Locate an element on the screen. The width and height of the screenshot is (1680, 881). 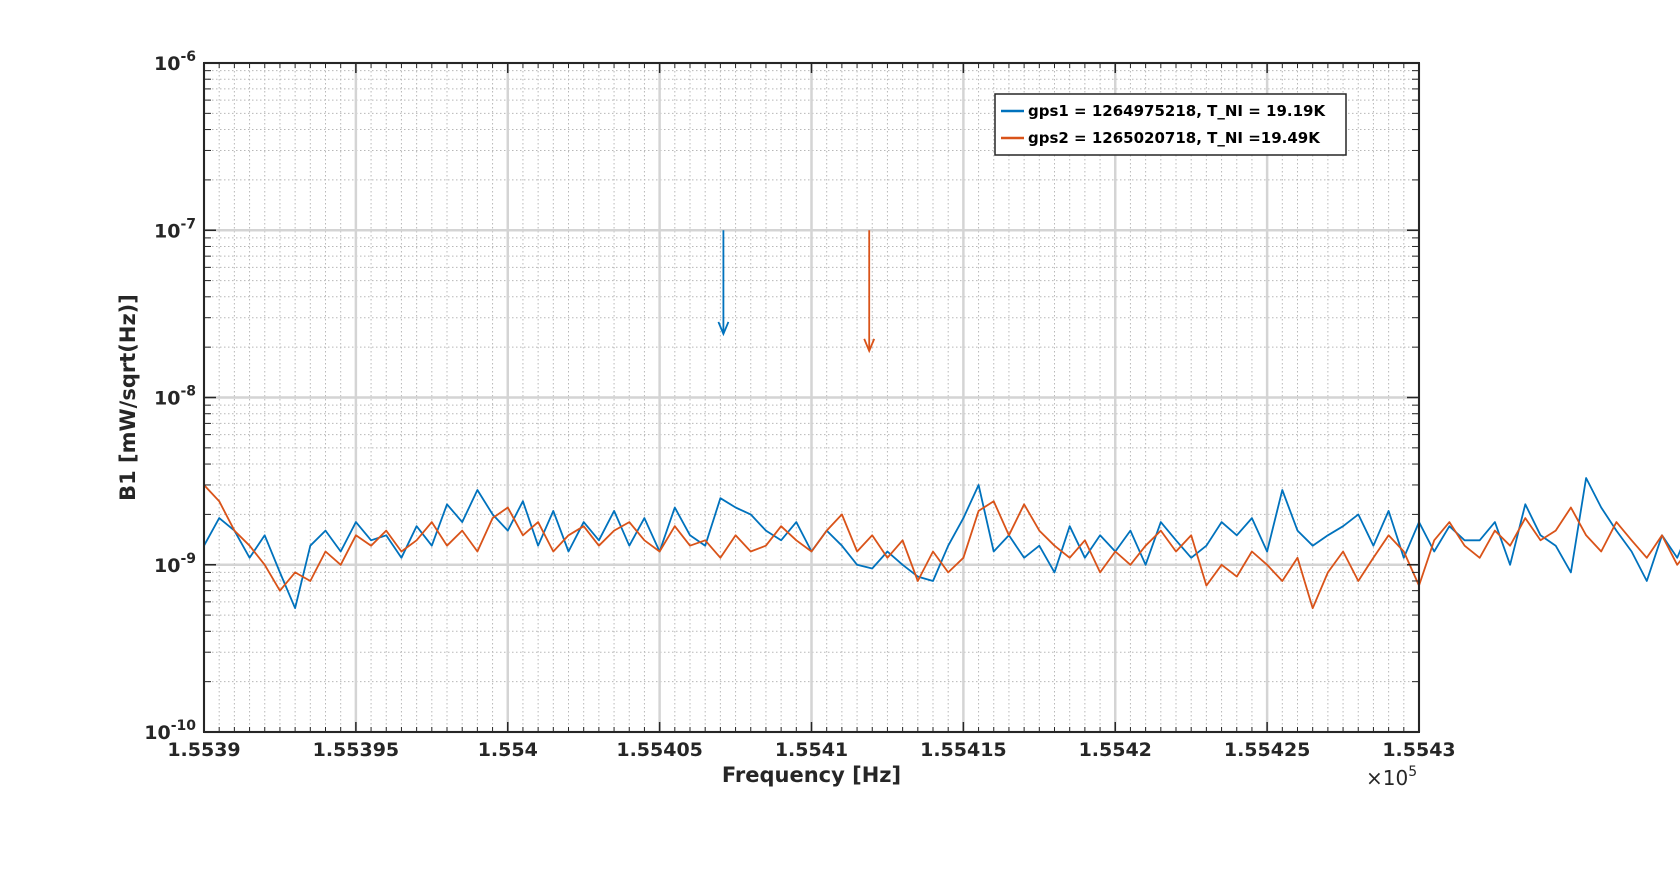
y-tick-label: 10⁻¹⁰ is located at coordinates (170, 731).